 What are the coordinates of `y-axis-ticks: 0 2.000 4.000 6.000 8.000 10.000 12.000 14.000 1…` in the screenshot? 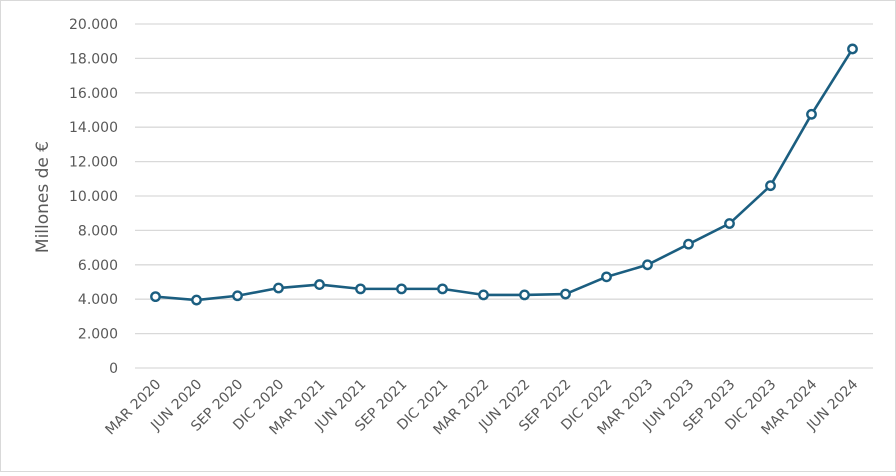 It's located at (93, 197).